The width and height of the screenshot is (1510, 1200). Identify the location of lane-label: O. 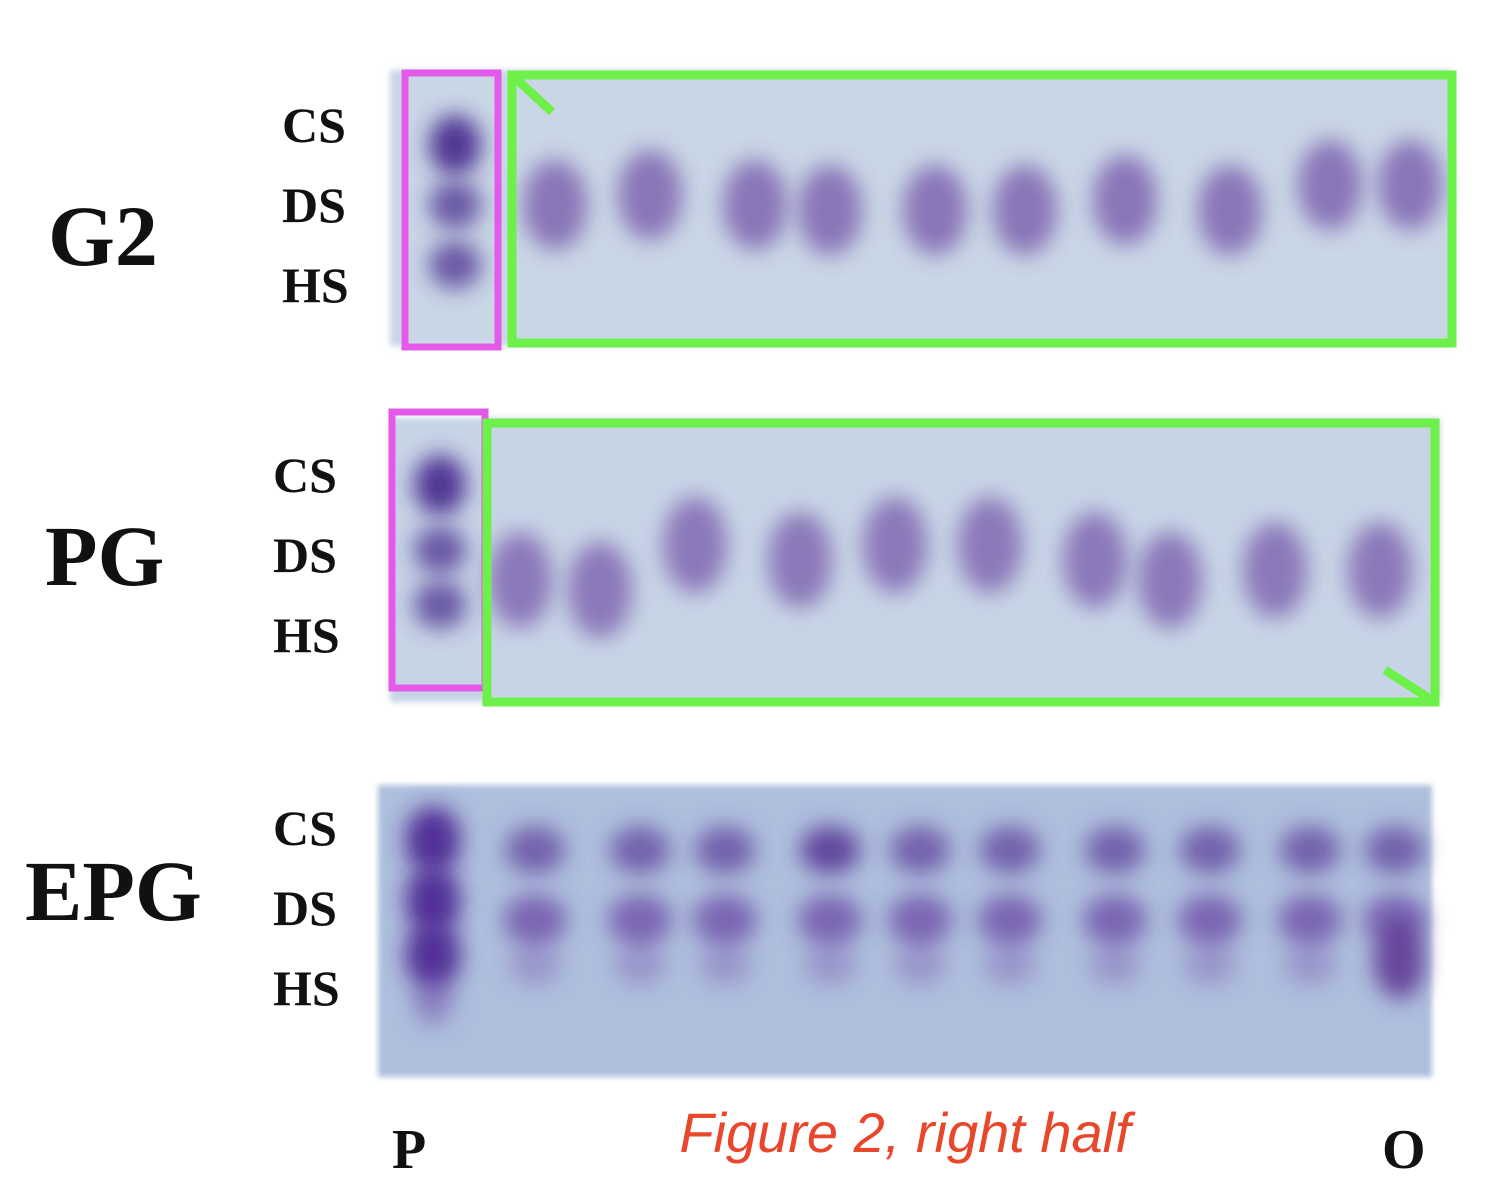
(1404, 1150).